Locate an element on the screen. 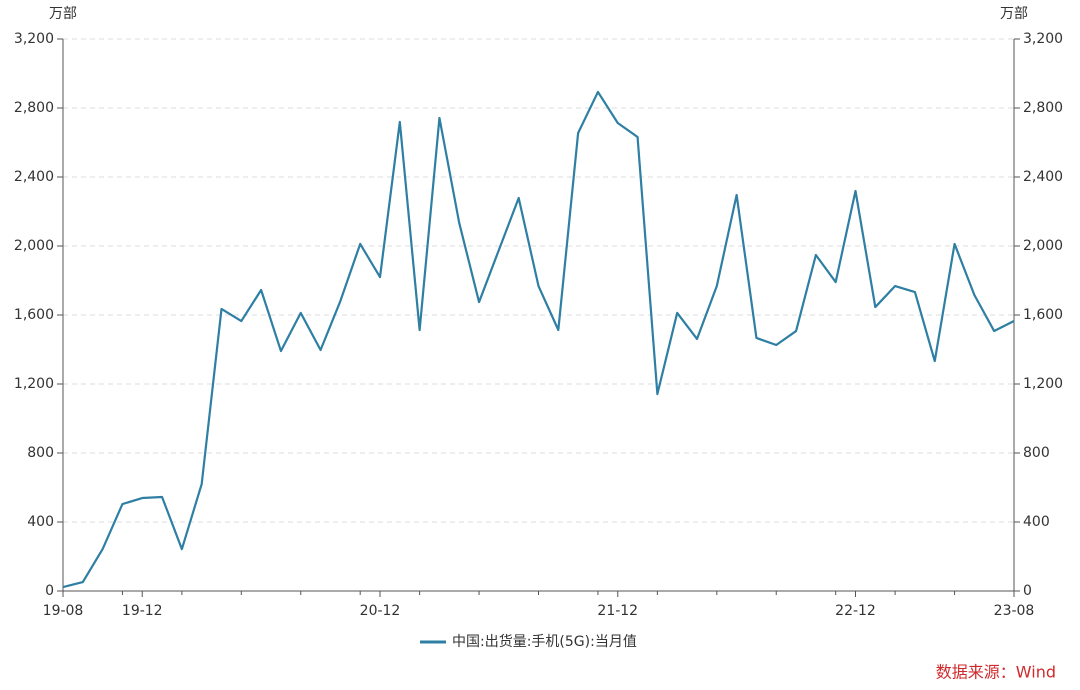 The image size is (1080, 690). y-axis-unit: 万部 is located at coordinates (63, 14).